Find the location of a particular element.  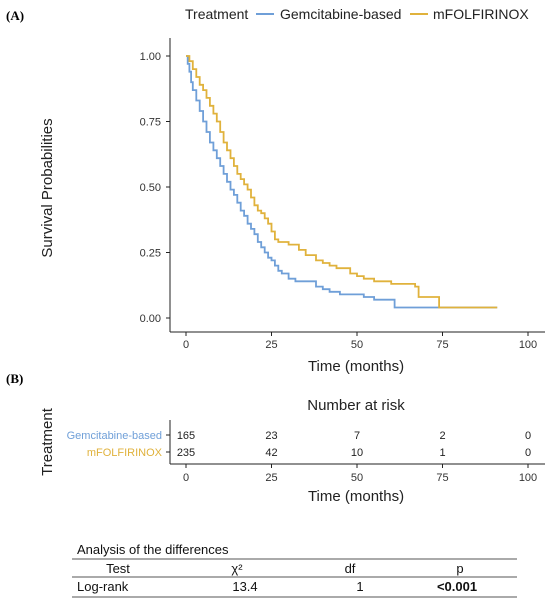

risk-x-tick-label: 100 is located at coordinates (528, 478).